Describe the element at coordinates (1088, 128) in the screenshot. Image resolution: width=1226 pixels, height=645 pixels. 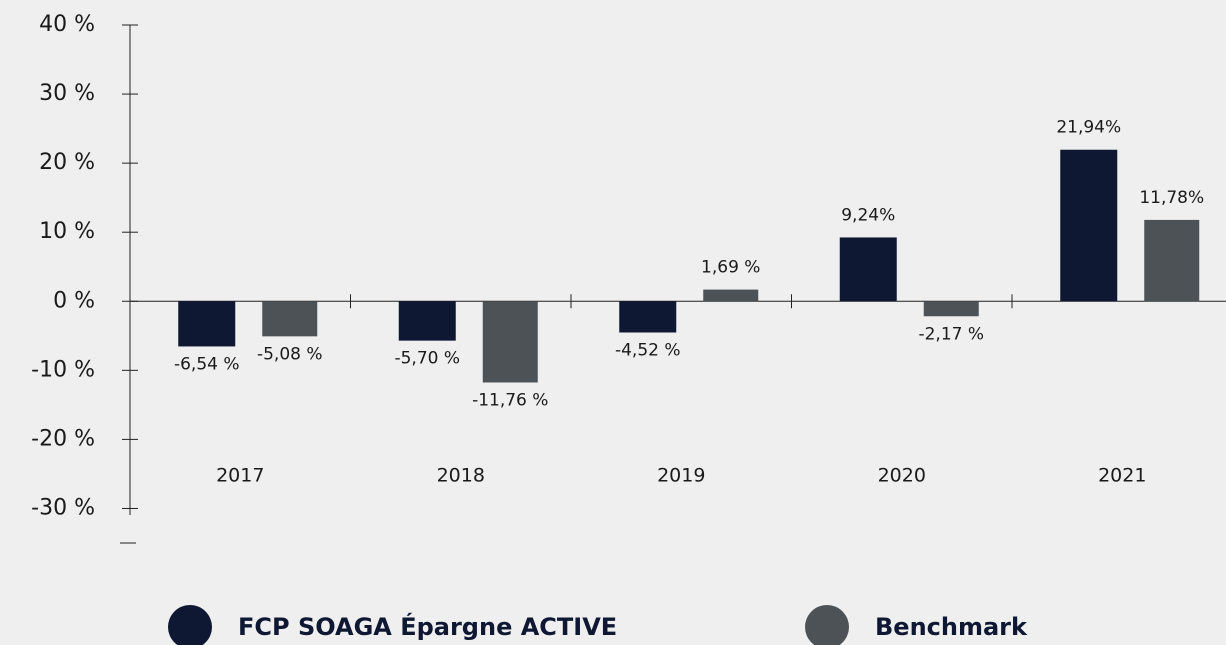
I see `value-label: 21,94%` at that location.